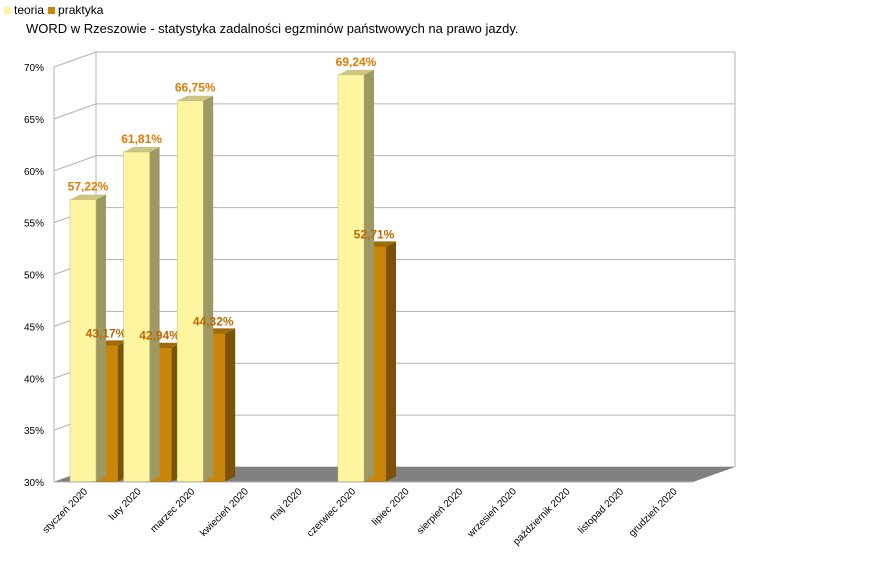  What do you see at coordinates (224, 512) in the screenshot?
I see `x-tick-label: kwiecień 2020` at bounding box center [224, 512].